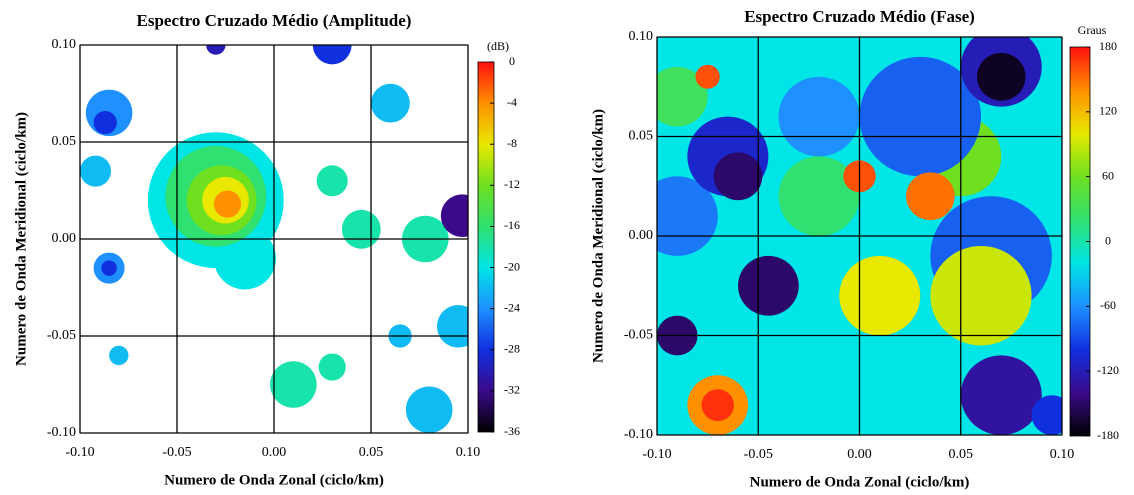 The height and width of the screenshot is (495, 1134). What do you see at coordinates (512, 184) in the screenshot?
I see `colorbar-tick-label: -12` at bounding box center [512, 184].